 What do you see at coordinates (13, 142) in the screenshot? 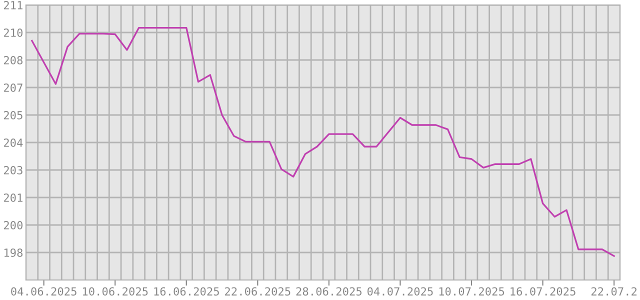
I see `y-tick-label: 204` at bounding box center [13, 142].